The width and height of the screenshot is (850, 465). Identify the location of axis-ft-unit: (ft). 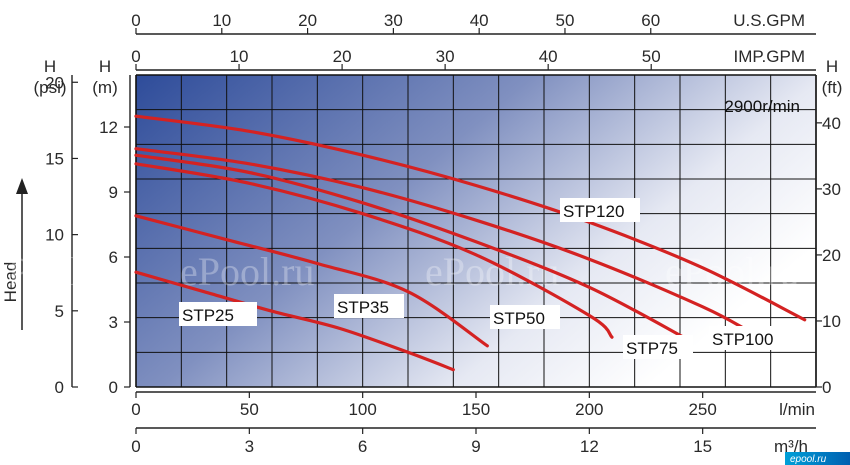
(832, 87).